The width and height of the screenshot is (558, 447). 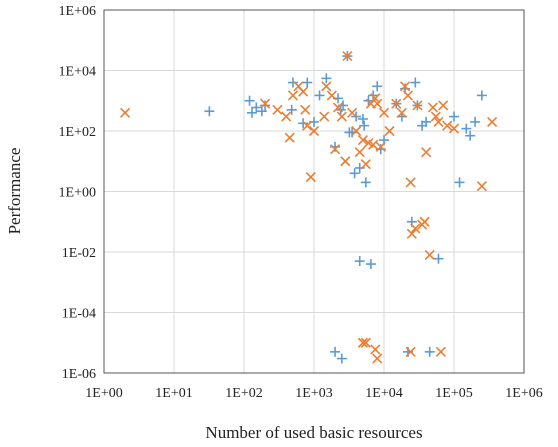 What do you see at coordinates (103, 393) in the screenshot?
I see `x-tick-label: 1E+00` at bounding box center [103, 393].